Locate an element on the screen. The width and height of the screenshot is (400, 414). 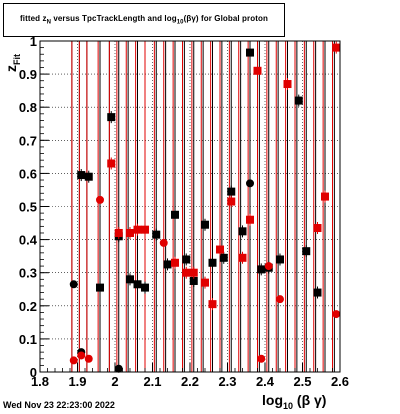
y-axis-label: zFit is located at coordinates (12, 63).